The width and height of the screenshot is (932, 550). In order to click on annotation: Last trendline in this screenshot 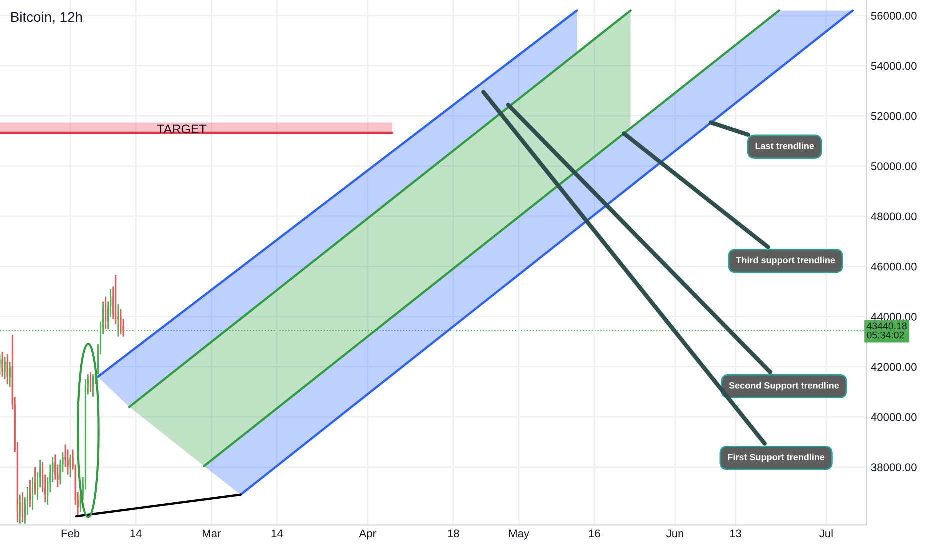, I will do `click(785, 146)`.